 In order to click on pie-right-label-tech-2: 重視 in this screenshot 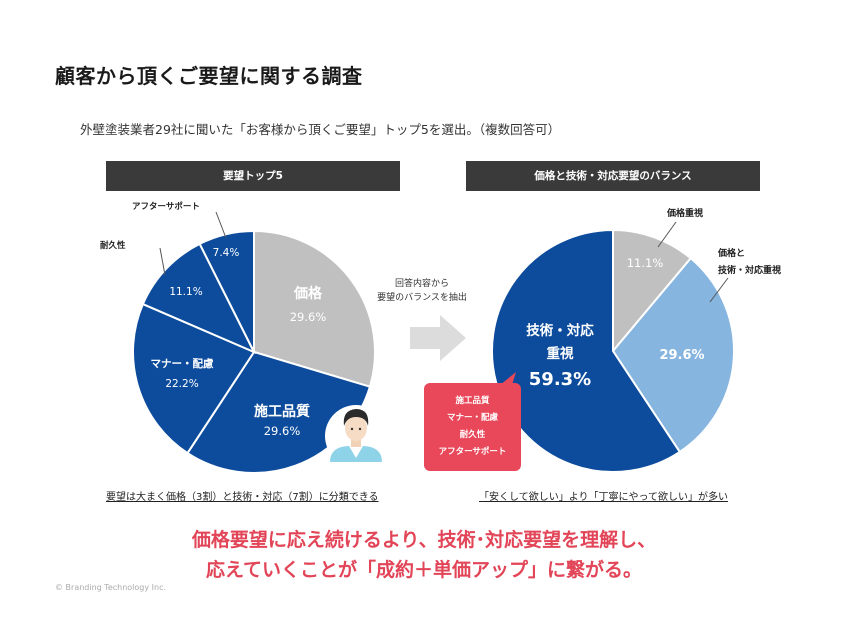, I will do `click(560, 354)`.